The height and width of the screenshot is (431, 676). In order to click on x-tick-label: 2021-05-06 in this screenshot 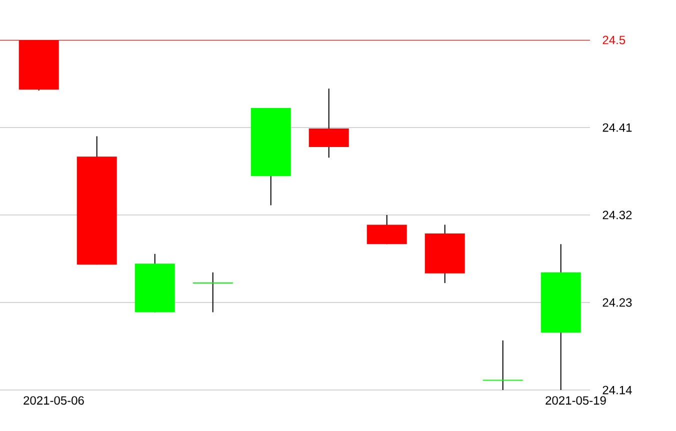, I will do `click(54, 400)`.